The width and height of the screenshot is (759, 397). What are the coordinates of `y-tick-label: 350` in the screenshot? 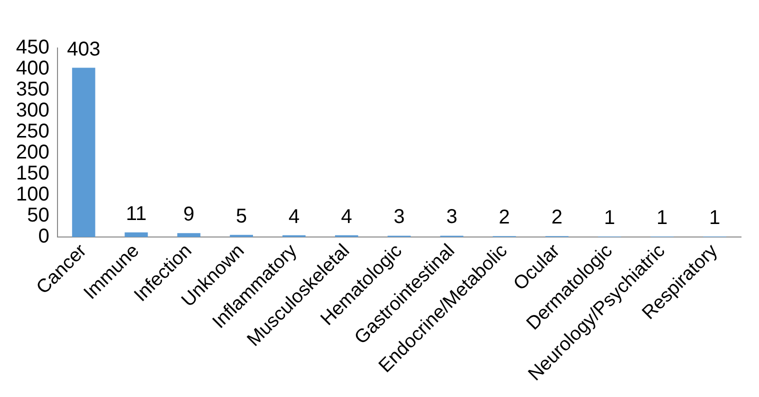 It's located at (33, 89).